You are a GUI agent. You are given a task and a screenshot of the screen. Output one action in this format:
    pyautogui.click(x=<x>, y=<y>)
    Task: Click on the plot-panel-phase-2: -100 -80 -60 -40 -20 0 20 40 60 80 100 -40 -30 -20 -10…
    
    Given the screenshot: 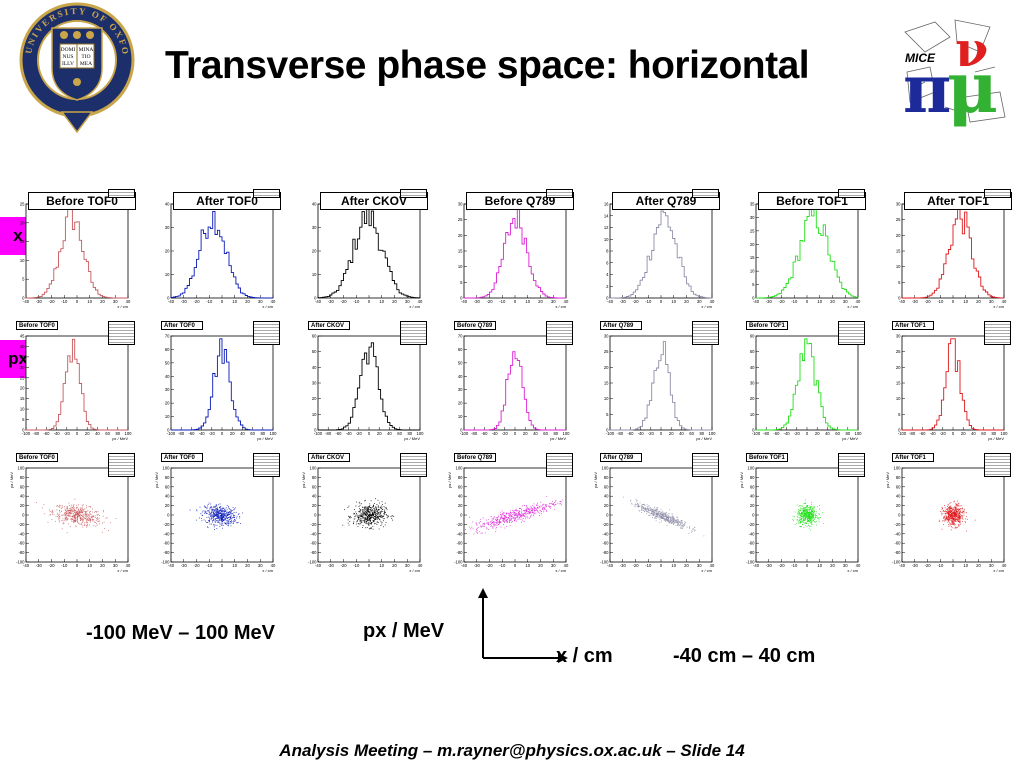 What is the action you would take?
    pyautogui.click(x=217, y=516)
    